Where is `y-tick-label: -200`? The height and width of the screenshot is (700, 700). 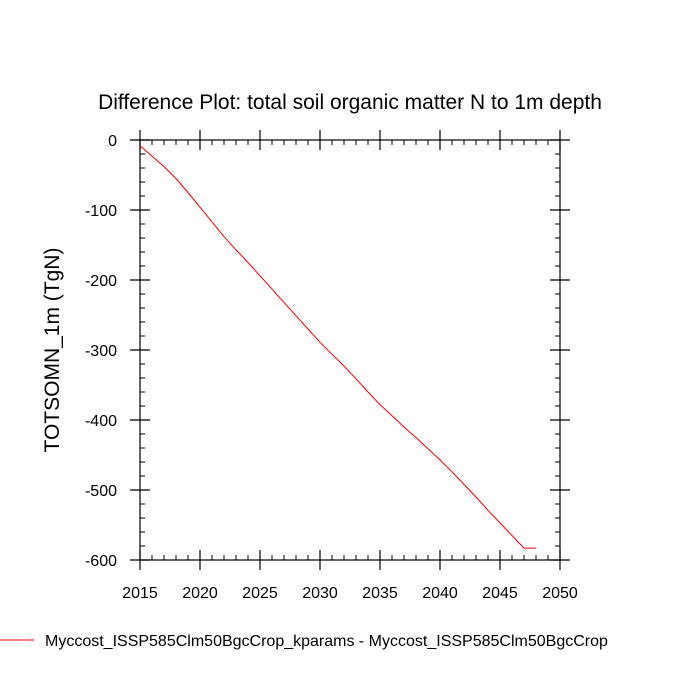 y-tick-label: -200 is located at coordinates (101, 281).